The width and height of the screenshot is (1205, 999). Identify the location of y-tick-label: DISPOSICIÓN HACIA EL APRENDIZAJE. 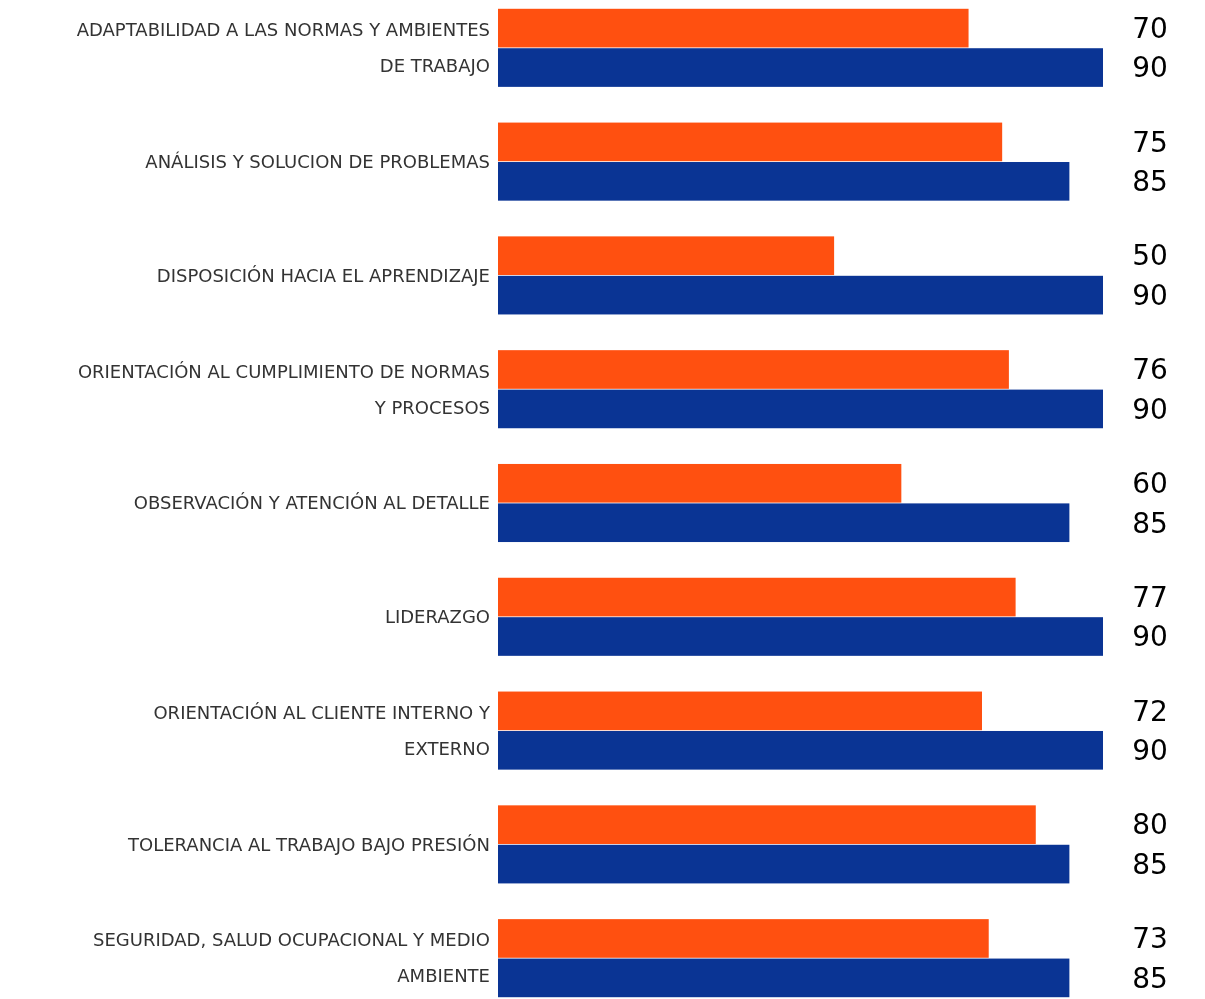
(323, 275).